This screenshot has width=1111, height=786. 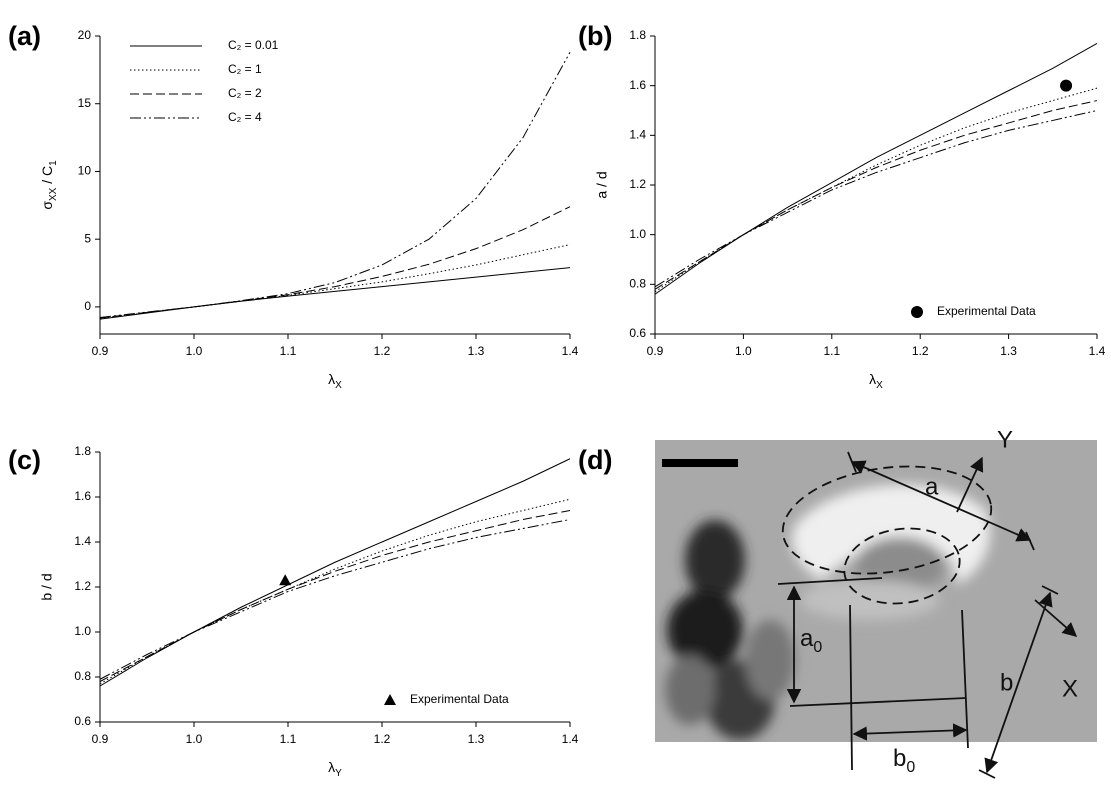 I want to click on annotation: a, so click(x=932, y=486).